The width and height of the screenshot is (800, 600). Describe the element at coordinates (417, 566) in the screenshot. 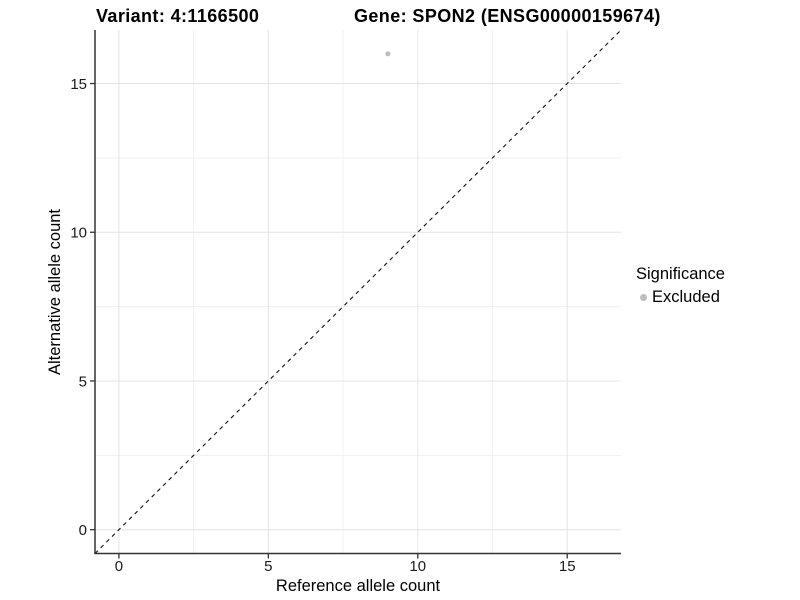

I see `x-tick-label: 10` at that location.